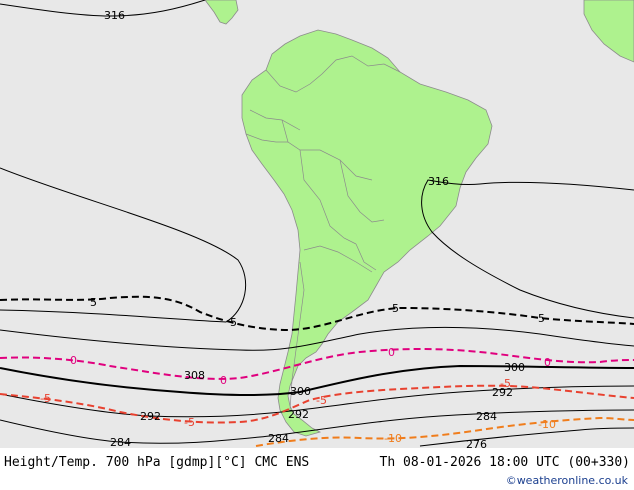 The image size is (634, 490). Describe the element at coordinates (123, 245) in the screenshot. I see `contour-316-loop` at that location.